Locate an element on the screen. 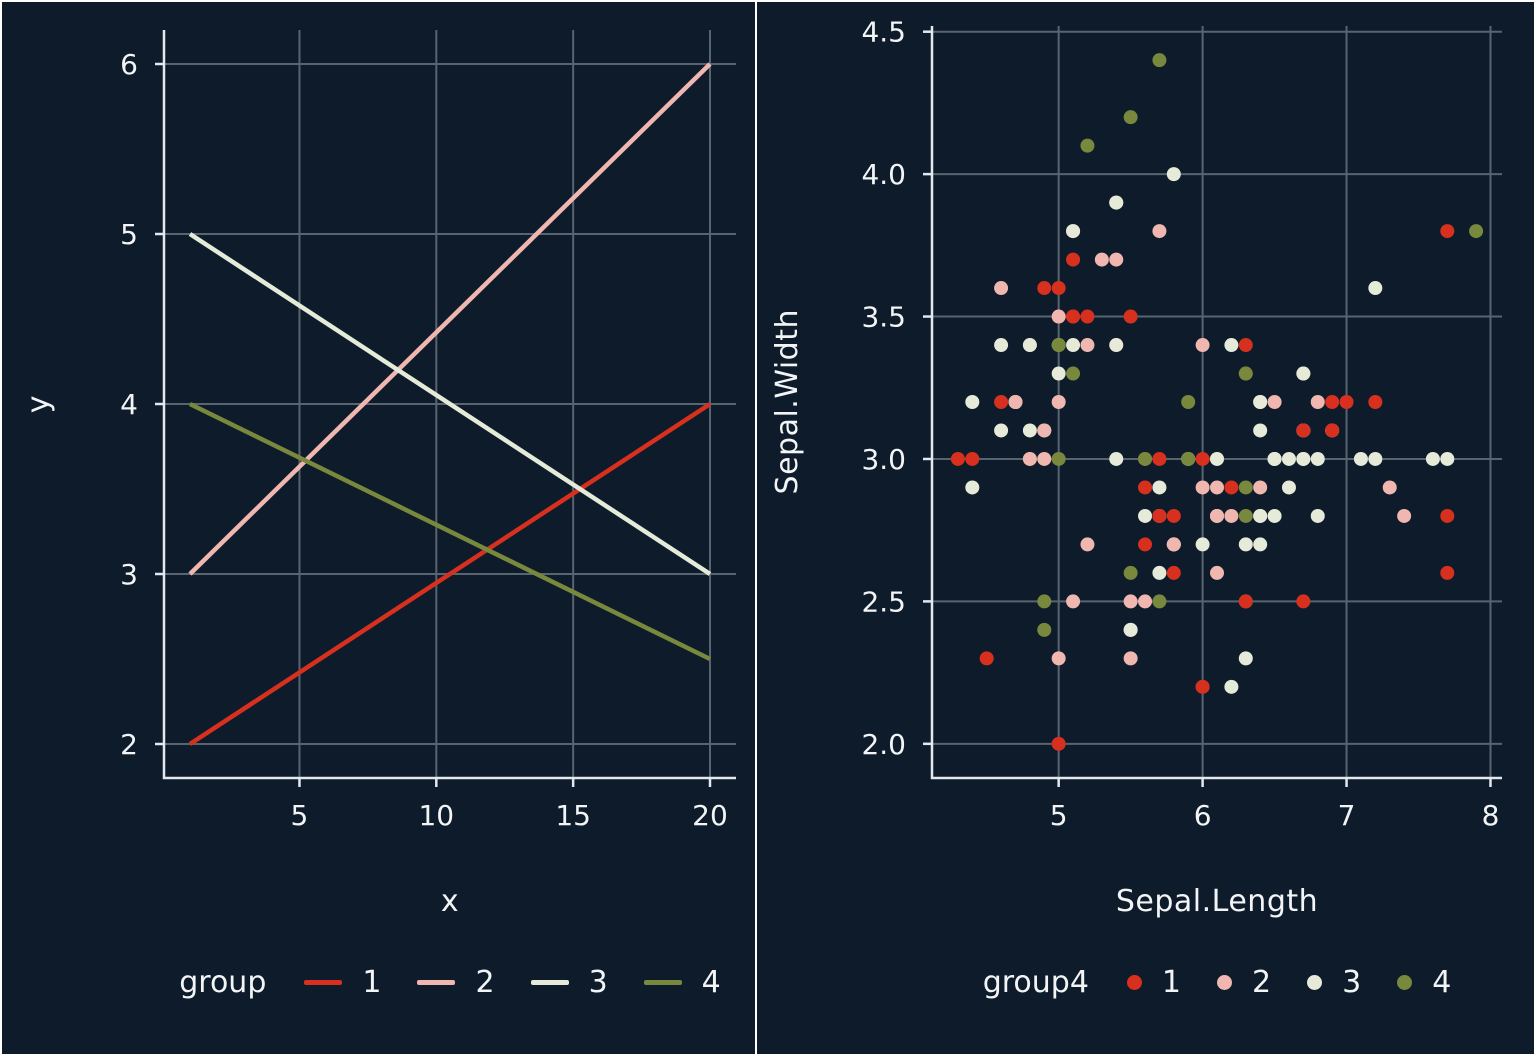 The image size is (1536, 1056). x-axis-title: Sepal.Length is located at coordinates (1217, 901).